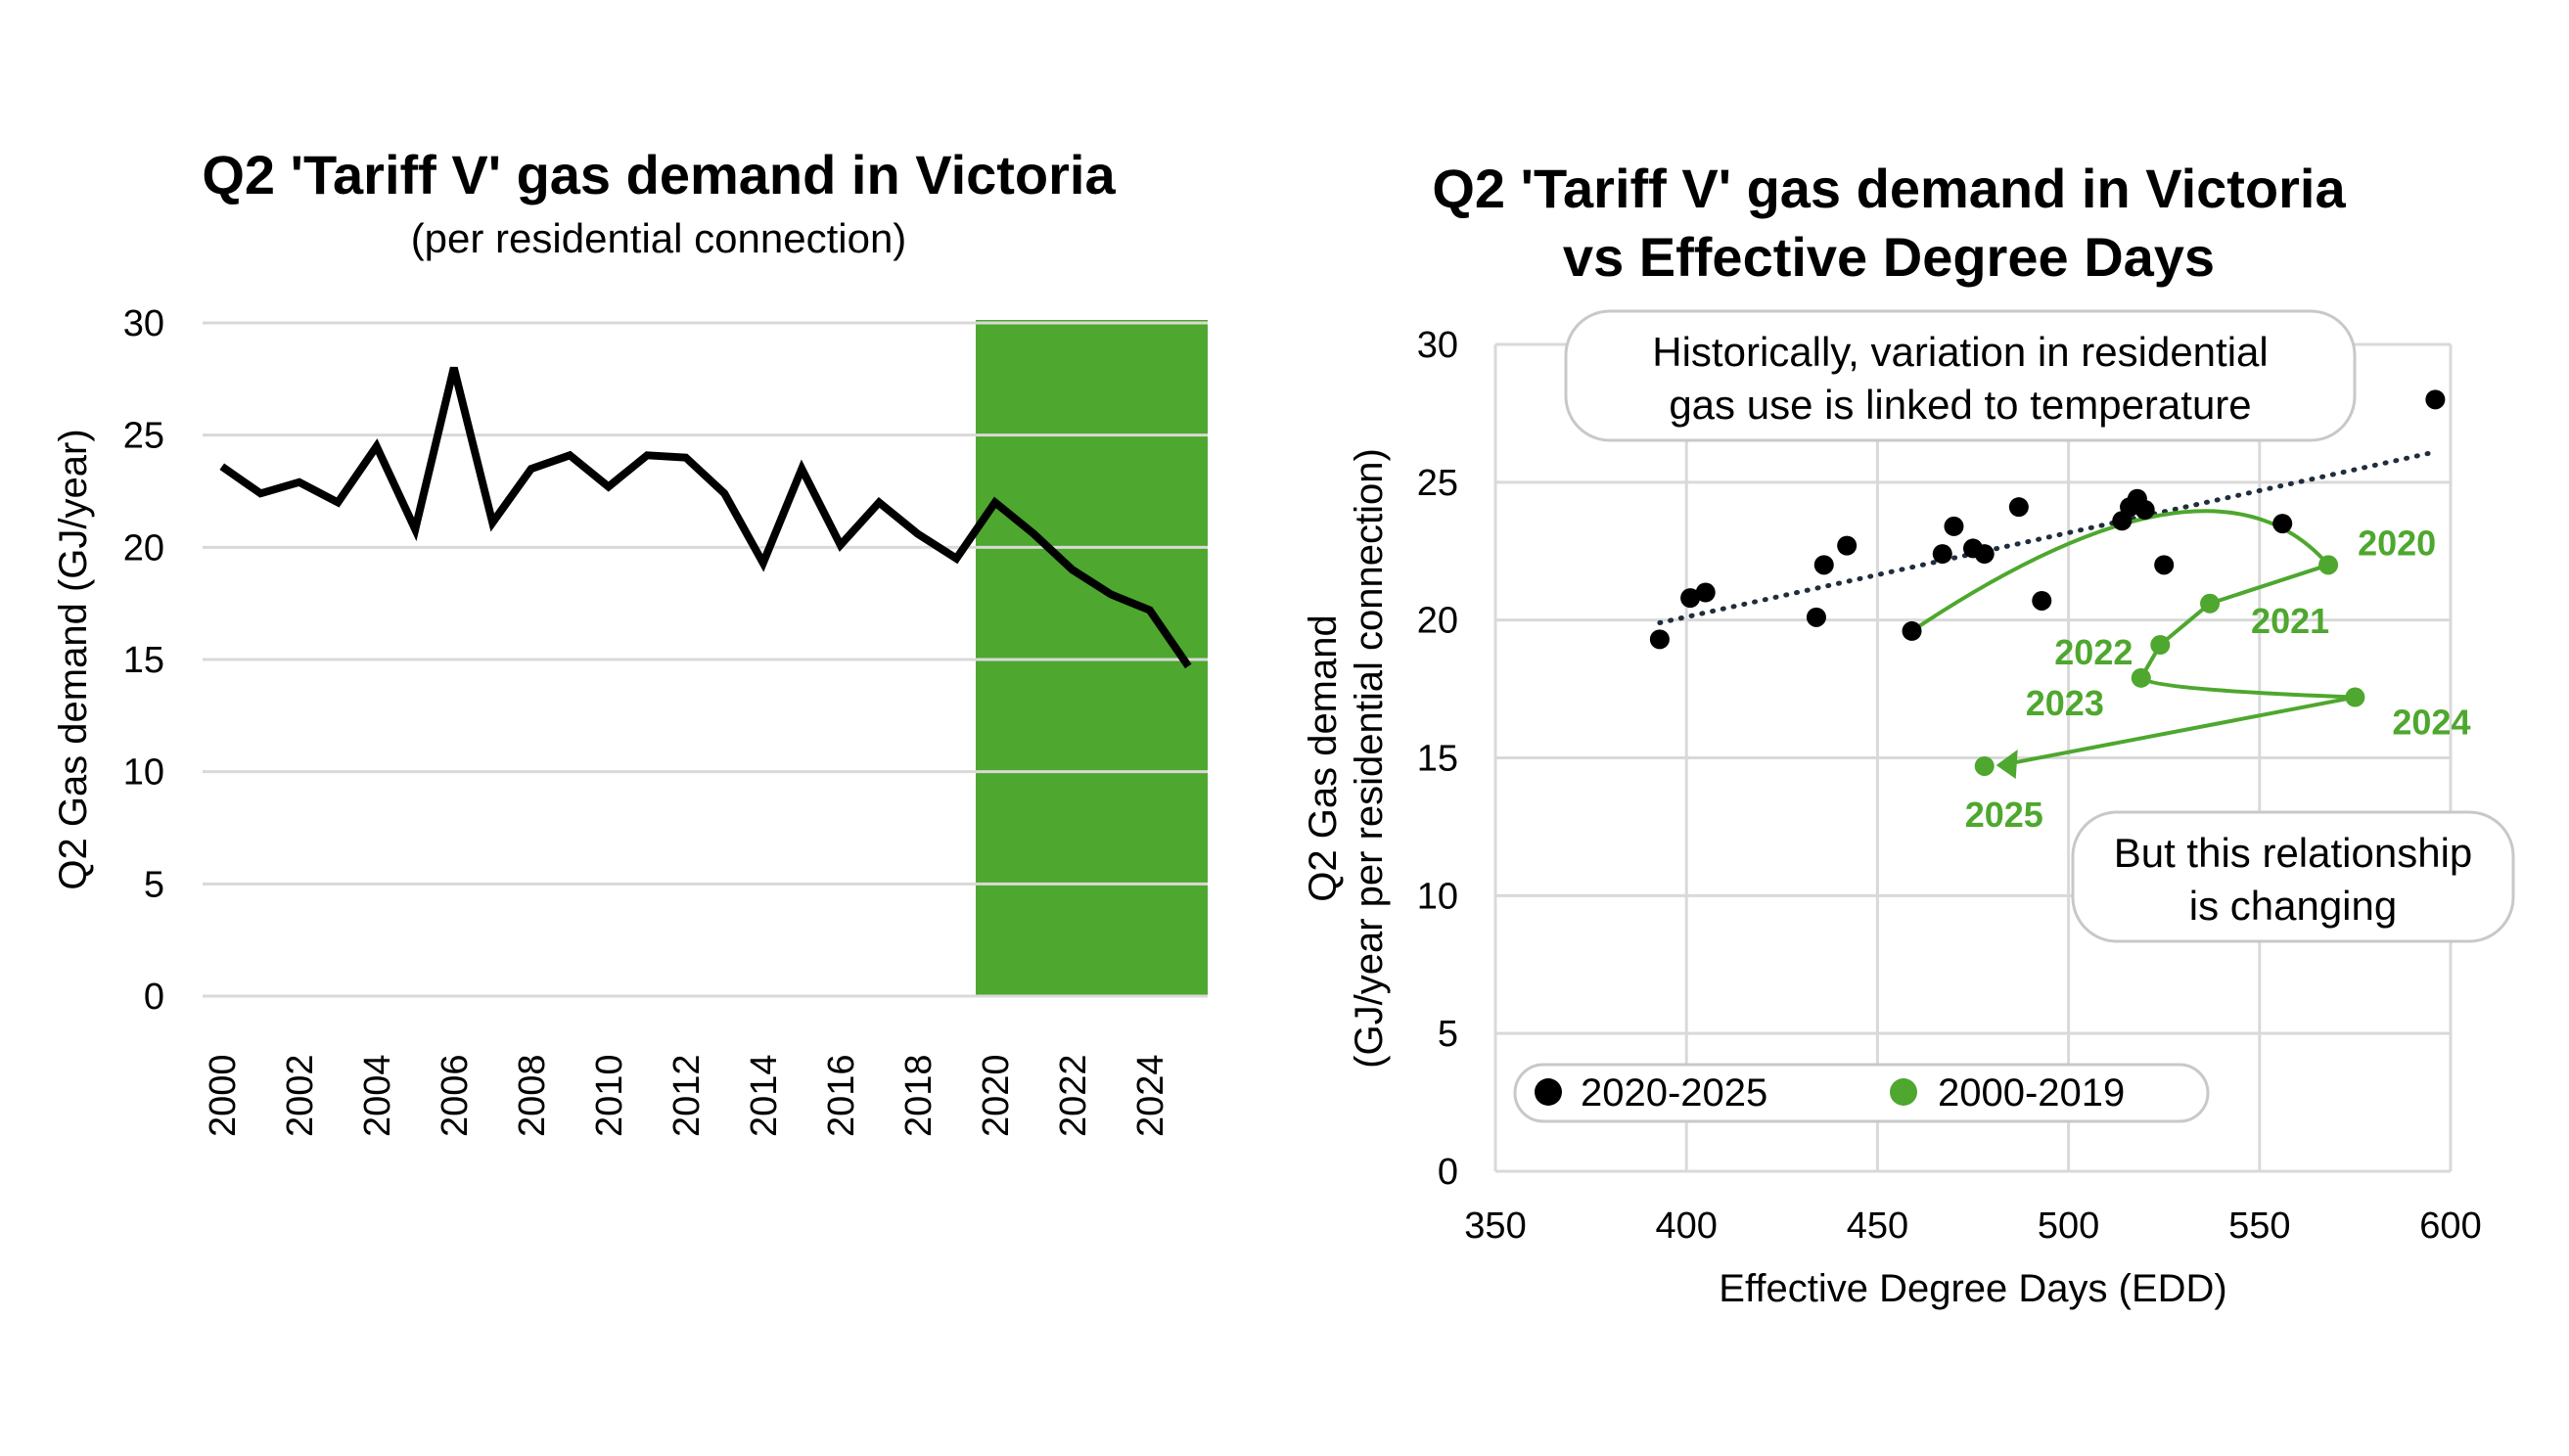 The image size is (2569, 1456). Describe the element at coordinates (841, 1095) in the screenshot. I see `x-tick-label: 2016` at that location.